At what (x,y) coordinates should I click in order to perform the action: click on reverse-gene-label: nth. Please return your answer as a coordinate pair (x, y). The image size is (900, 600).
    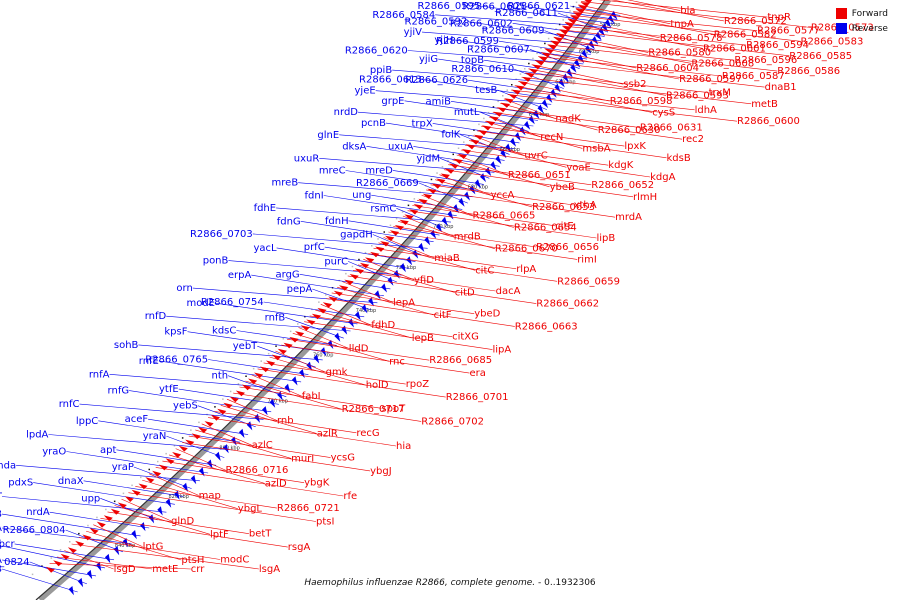
    Looking at the image, I should click on (219, 376).